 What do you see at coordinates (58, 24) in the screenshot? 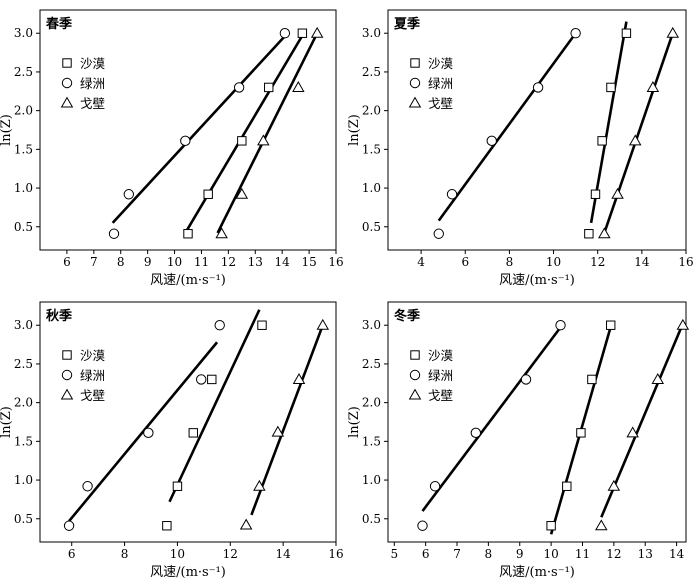
I see `panel-title: 春季` at bounding box center [58, 24].